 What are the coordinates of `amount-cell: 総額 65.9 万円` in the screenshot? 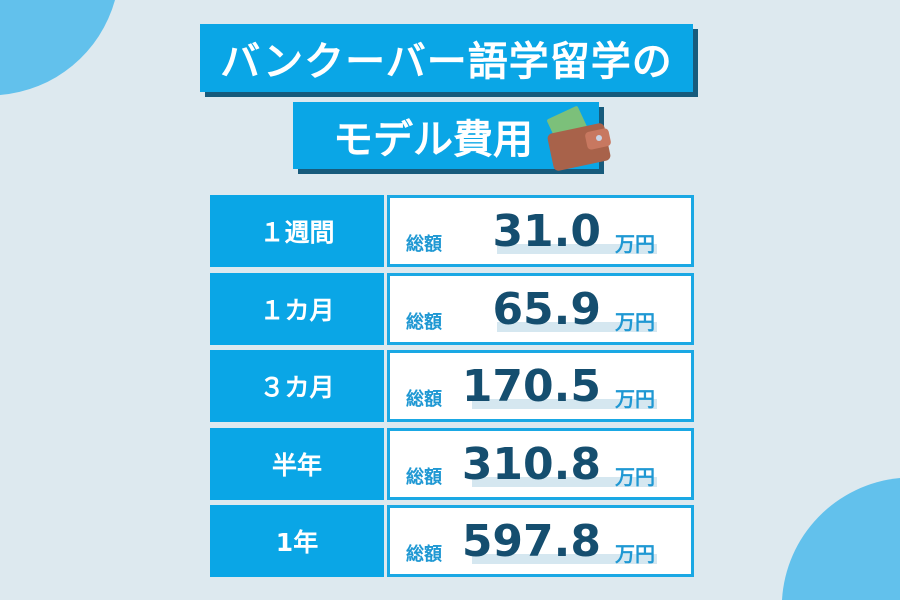 It's located at (540, 309).